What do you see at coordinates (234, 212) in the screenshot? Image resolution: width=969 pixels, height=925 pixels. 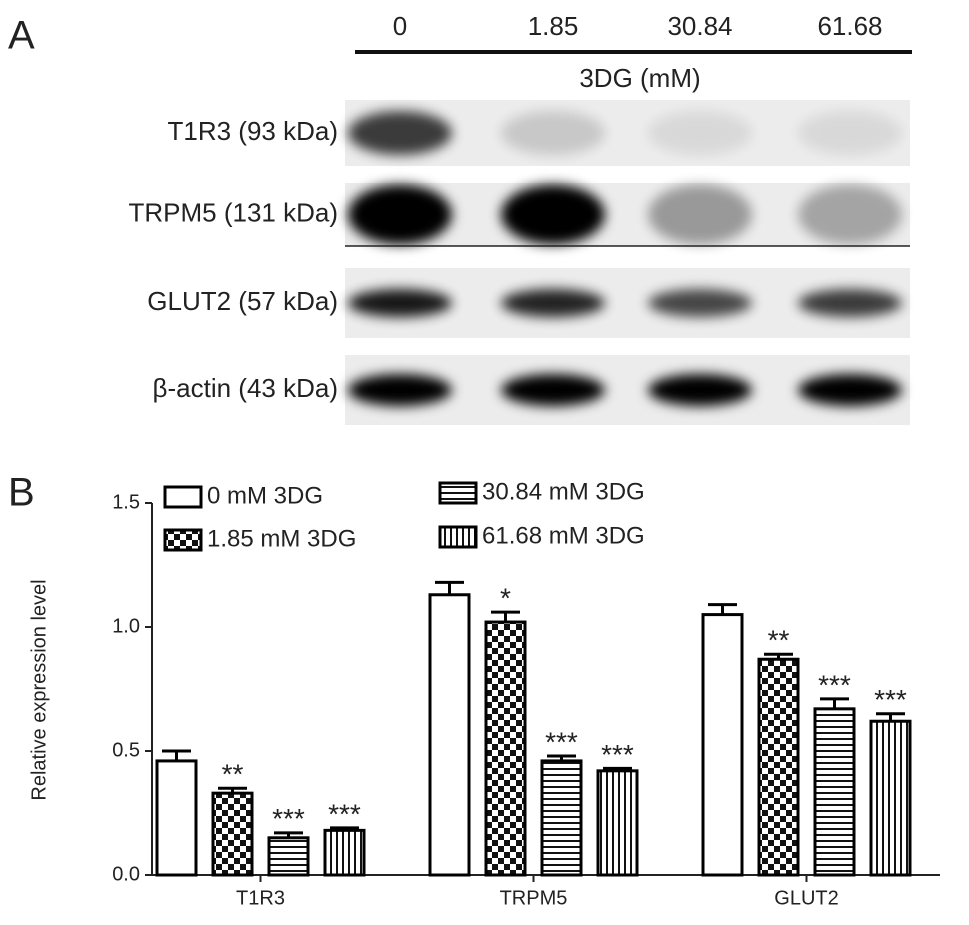 I see `row-label: TRPM5 (131 kDa)` at bounding box center [234, 212].